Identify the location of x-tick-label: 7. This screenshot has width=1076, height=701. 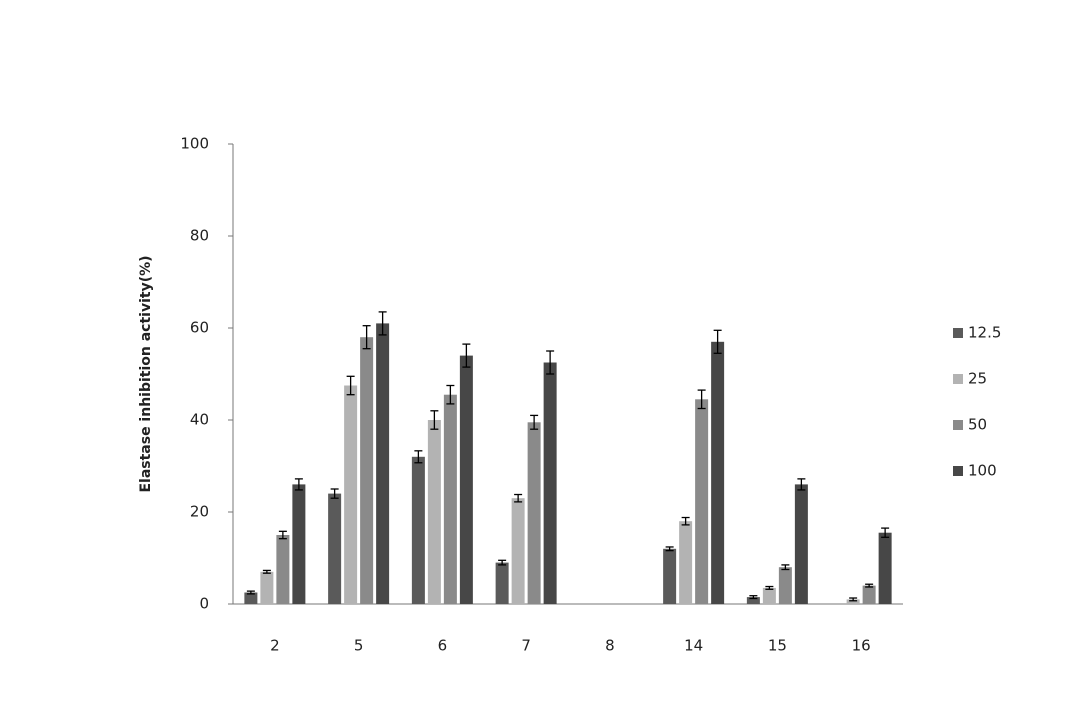
(526, 646).